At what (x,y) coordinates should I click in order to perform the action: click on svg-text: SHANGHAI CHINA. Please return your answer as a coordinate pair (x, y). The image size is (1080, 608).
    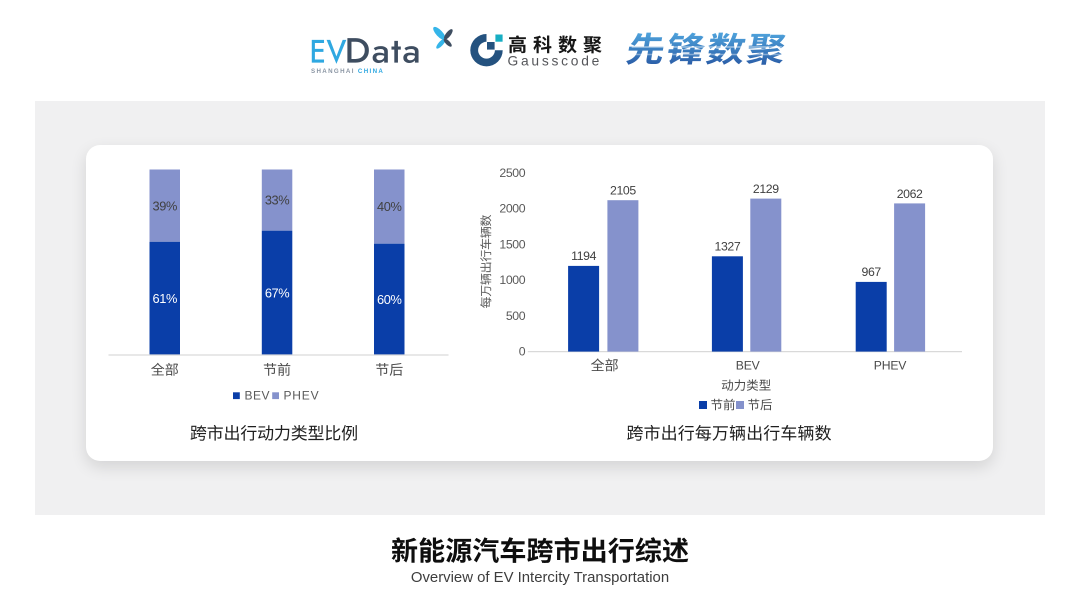
    Looking at the image, I should click on (347, 71).